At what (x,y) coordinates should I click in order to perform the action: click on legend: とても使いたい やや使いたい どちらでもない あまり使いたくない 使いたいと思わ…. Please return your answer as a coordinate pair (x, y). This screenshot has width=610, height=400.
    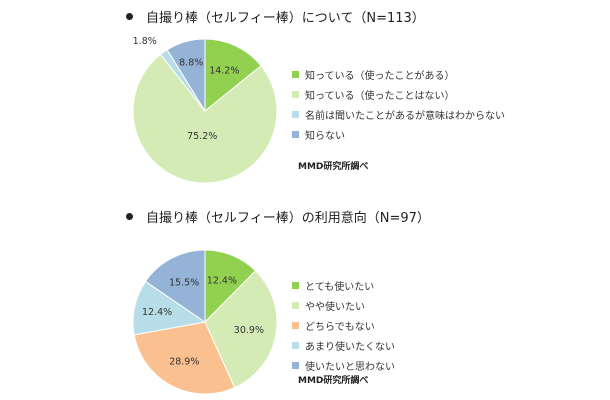
    Looking at the image, I should click on (343, 325).